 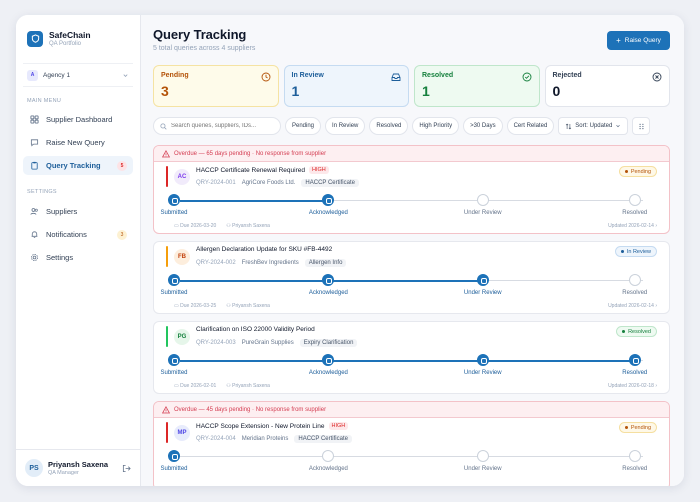 What do you see at coordinates (78, 33) in the screenshot?
I see `brand: SafeChain QA Portfolio` at bounding box center [78, 33].